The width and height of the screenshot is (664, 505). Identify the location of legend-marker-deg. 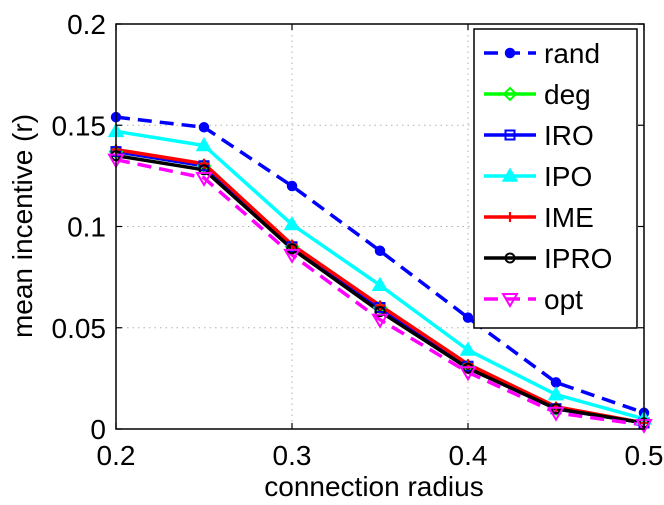
(510, 94).